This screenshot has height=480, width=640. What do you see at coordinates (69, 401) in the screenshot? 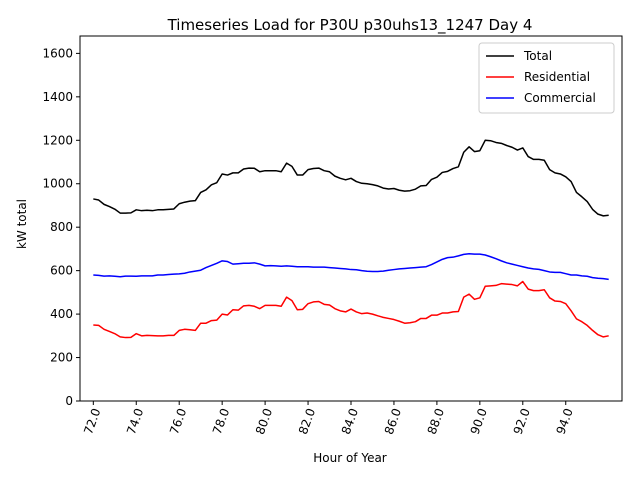
I see `y-tick-label: 0` at bounding box center [69, 401].